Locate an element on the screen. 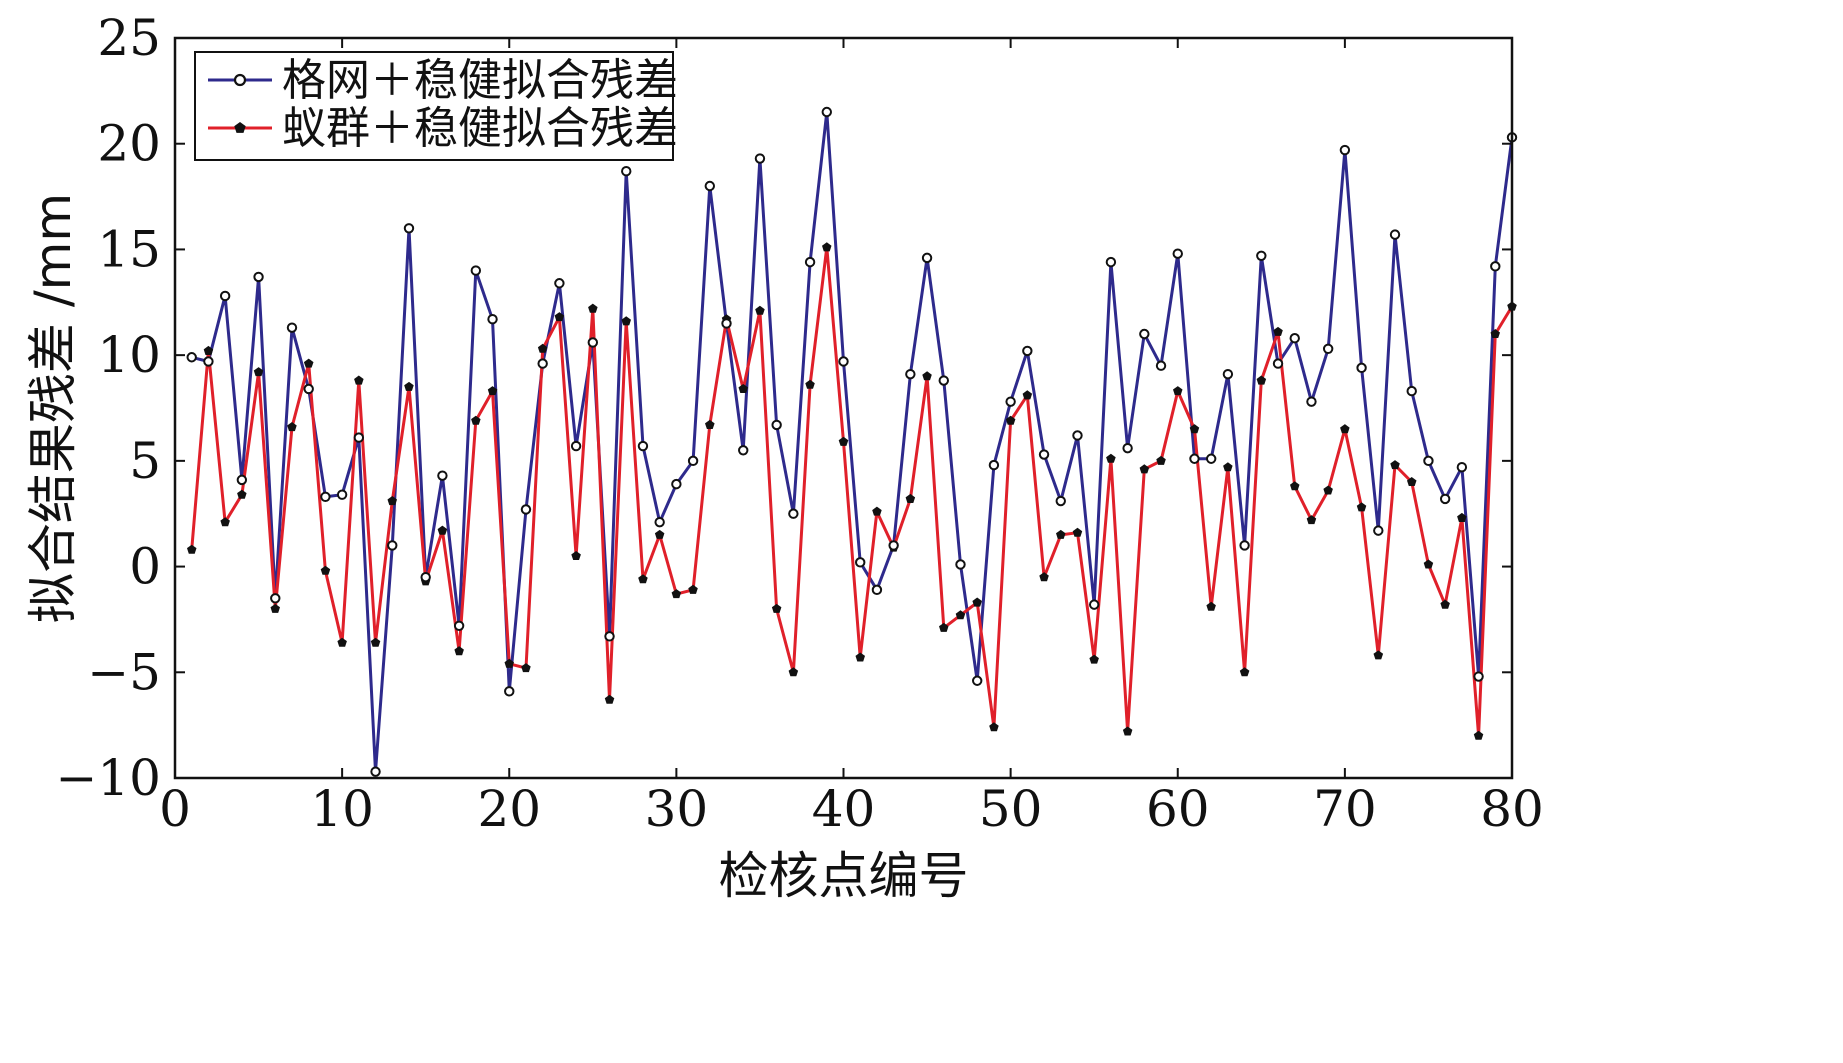 The width and height of the screenshot is (1843, 1063). x-tick-label: 50 is located at coordinates (1011, 809).